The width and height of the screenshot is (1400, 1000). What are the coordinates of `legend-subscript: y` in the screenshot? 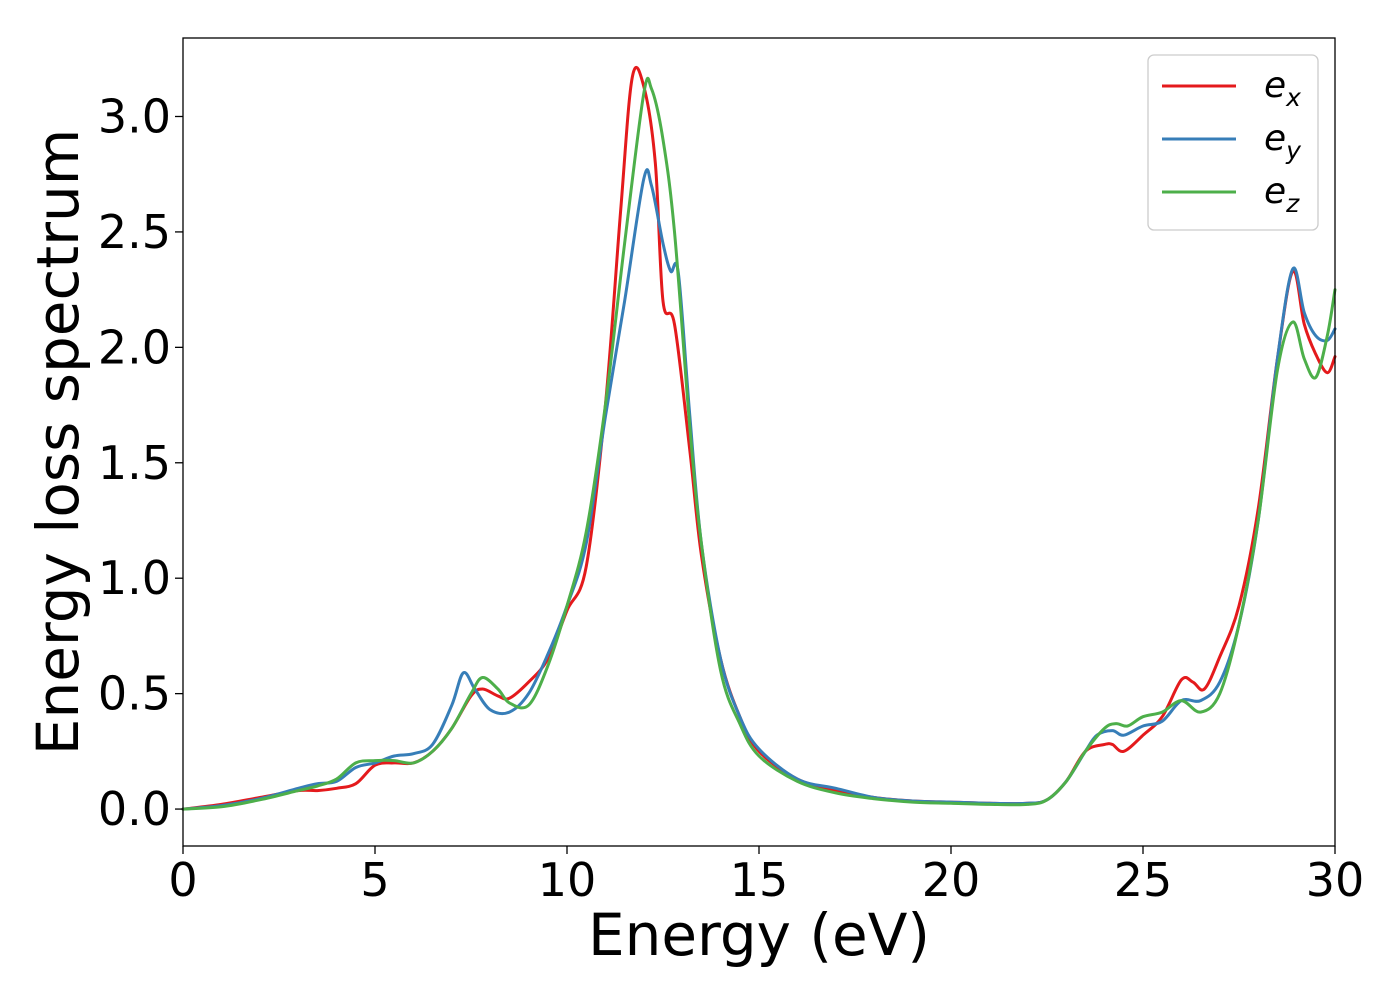 It's located at (1293, 150).